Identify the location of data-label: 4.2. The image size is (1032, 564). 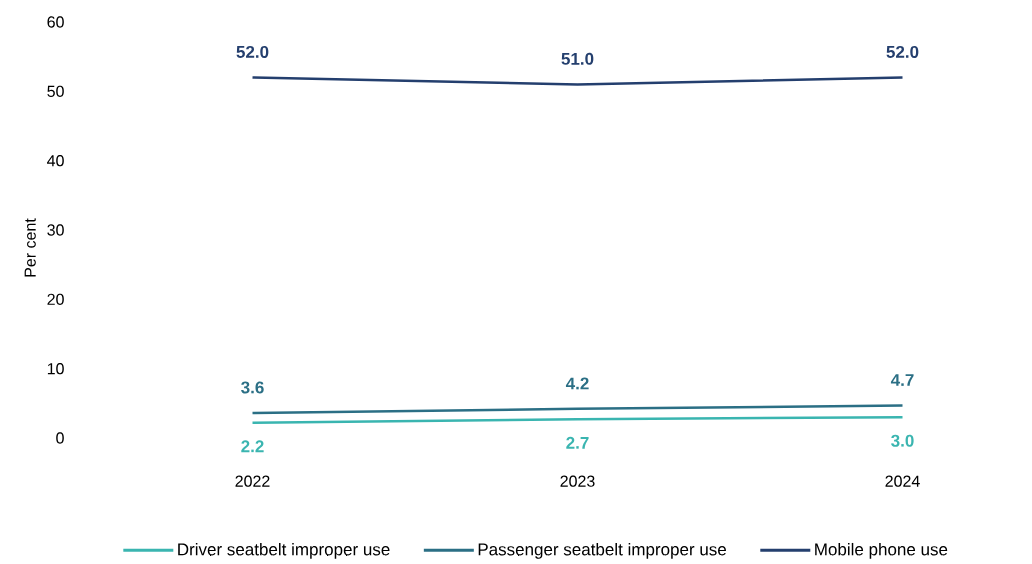
(577, 383).